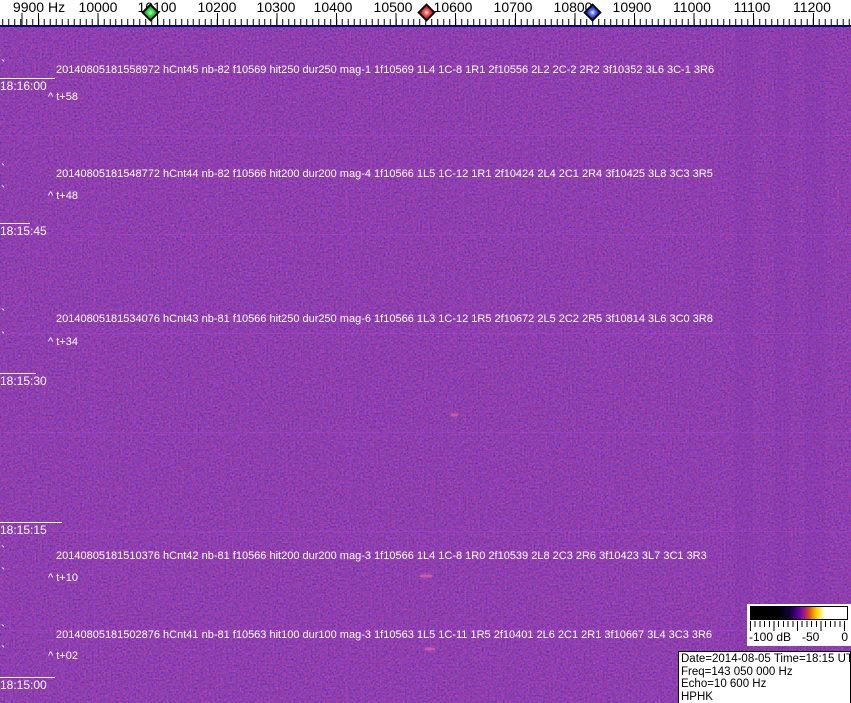 The image size is (851, 703). What do you see at coordinates (393, 7) in the screenshot?
I see `freq-tick-label: 10500` at bounding box center [393, 7].